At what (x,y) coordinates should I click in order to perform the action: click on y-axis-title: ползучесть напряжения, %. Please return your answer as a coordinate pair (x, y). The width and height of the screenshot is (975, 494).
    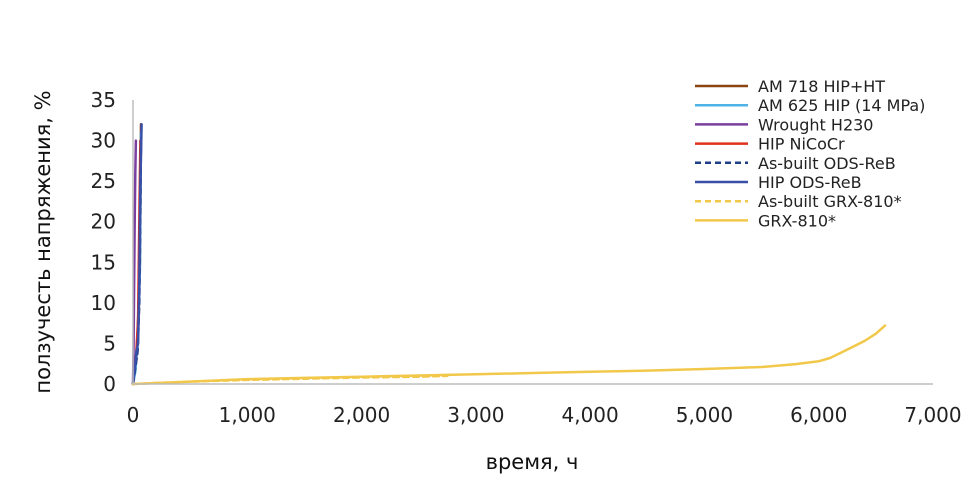
    Looking at the image, I should click on (43, 241).